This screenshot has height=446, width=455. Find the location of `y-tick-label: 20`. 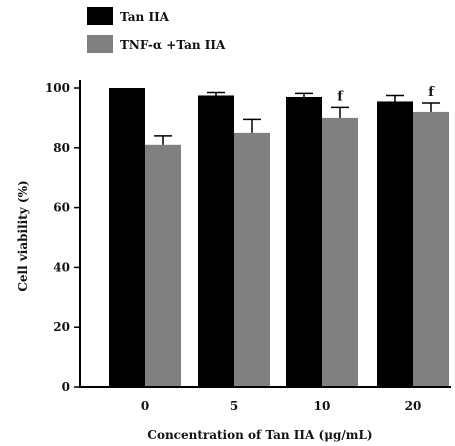

y-tick-label: 20 is located at coordinates (61, 327).